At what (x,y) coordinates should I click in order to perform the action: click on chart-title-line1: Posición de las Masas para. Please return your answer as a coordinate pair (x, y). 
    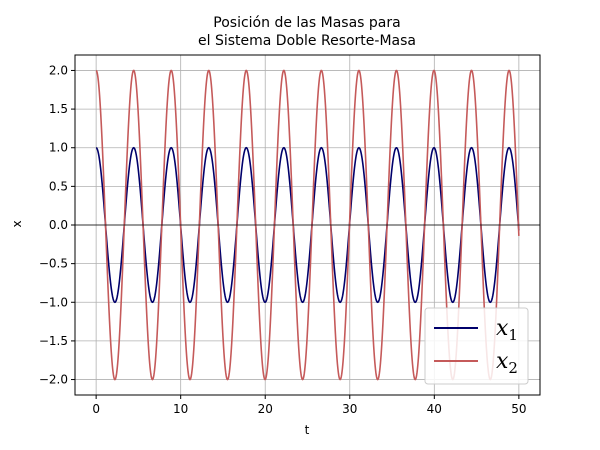
    Looking at the image, I should click on (306, 23).